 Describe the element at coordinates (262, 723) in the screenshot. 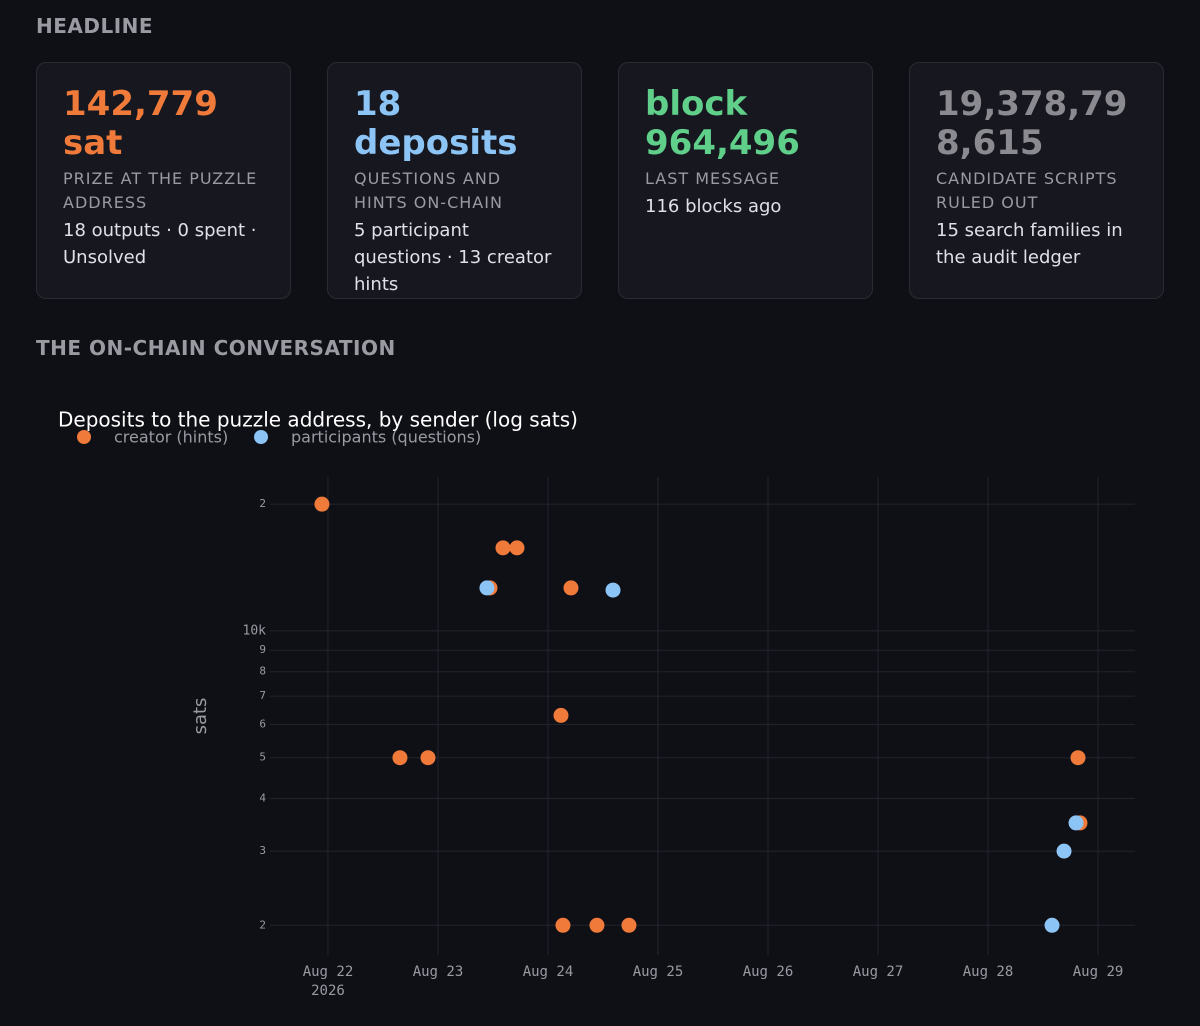

I see `y-tick-label: 6` at that location.